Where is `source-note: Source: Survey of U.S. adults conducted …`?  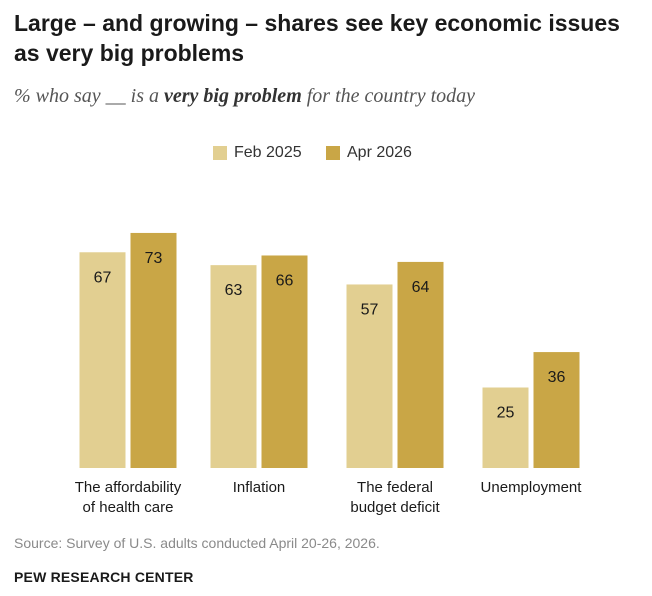
source-note: Source: Survey of U.S. adults conducted … is located at coordinates (197, 543).